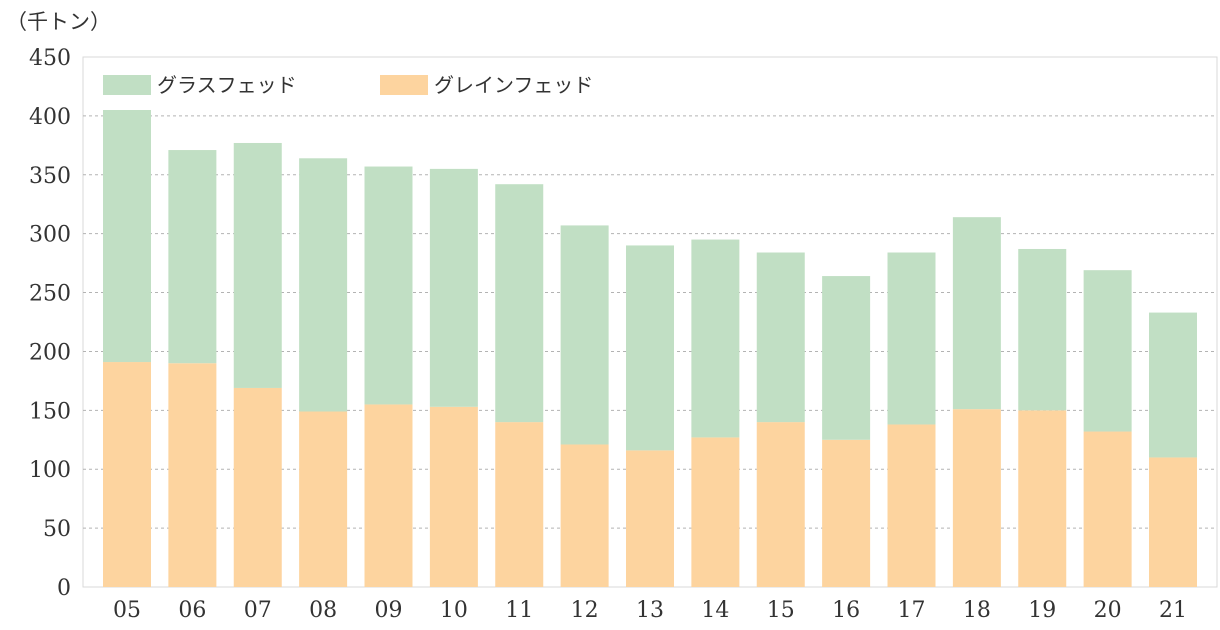 This screenshot has height=630, width=1220. Describe the element at coordinates (781, 610) in the screenshot. I see `x-tick-label: 15` at that location.